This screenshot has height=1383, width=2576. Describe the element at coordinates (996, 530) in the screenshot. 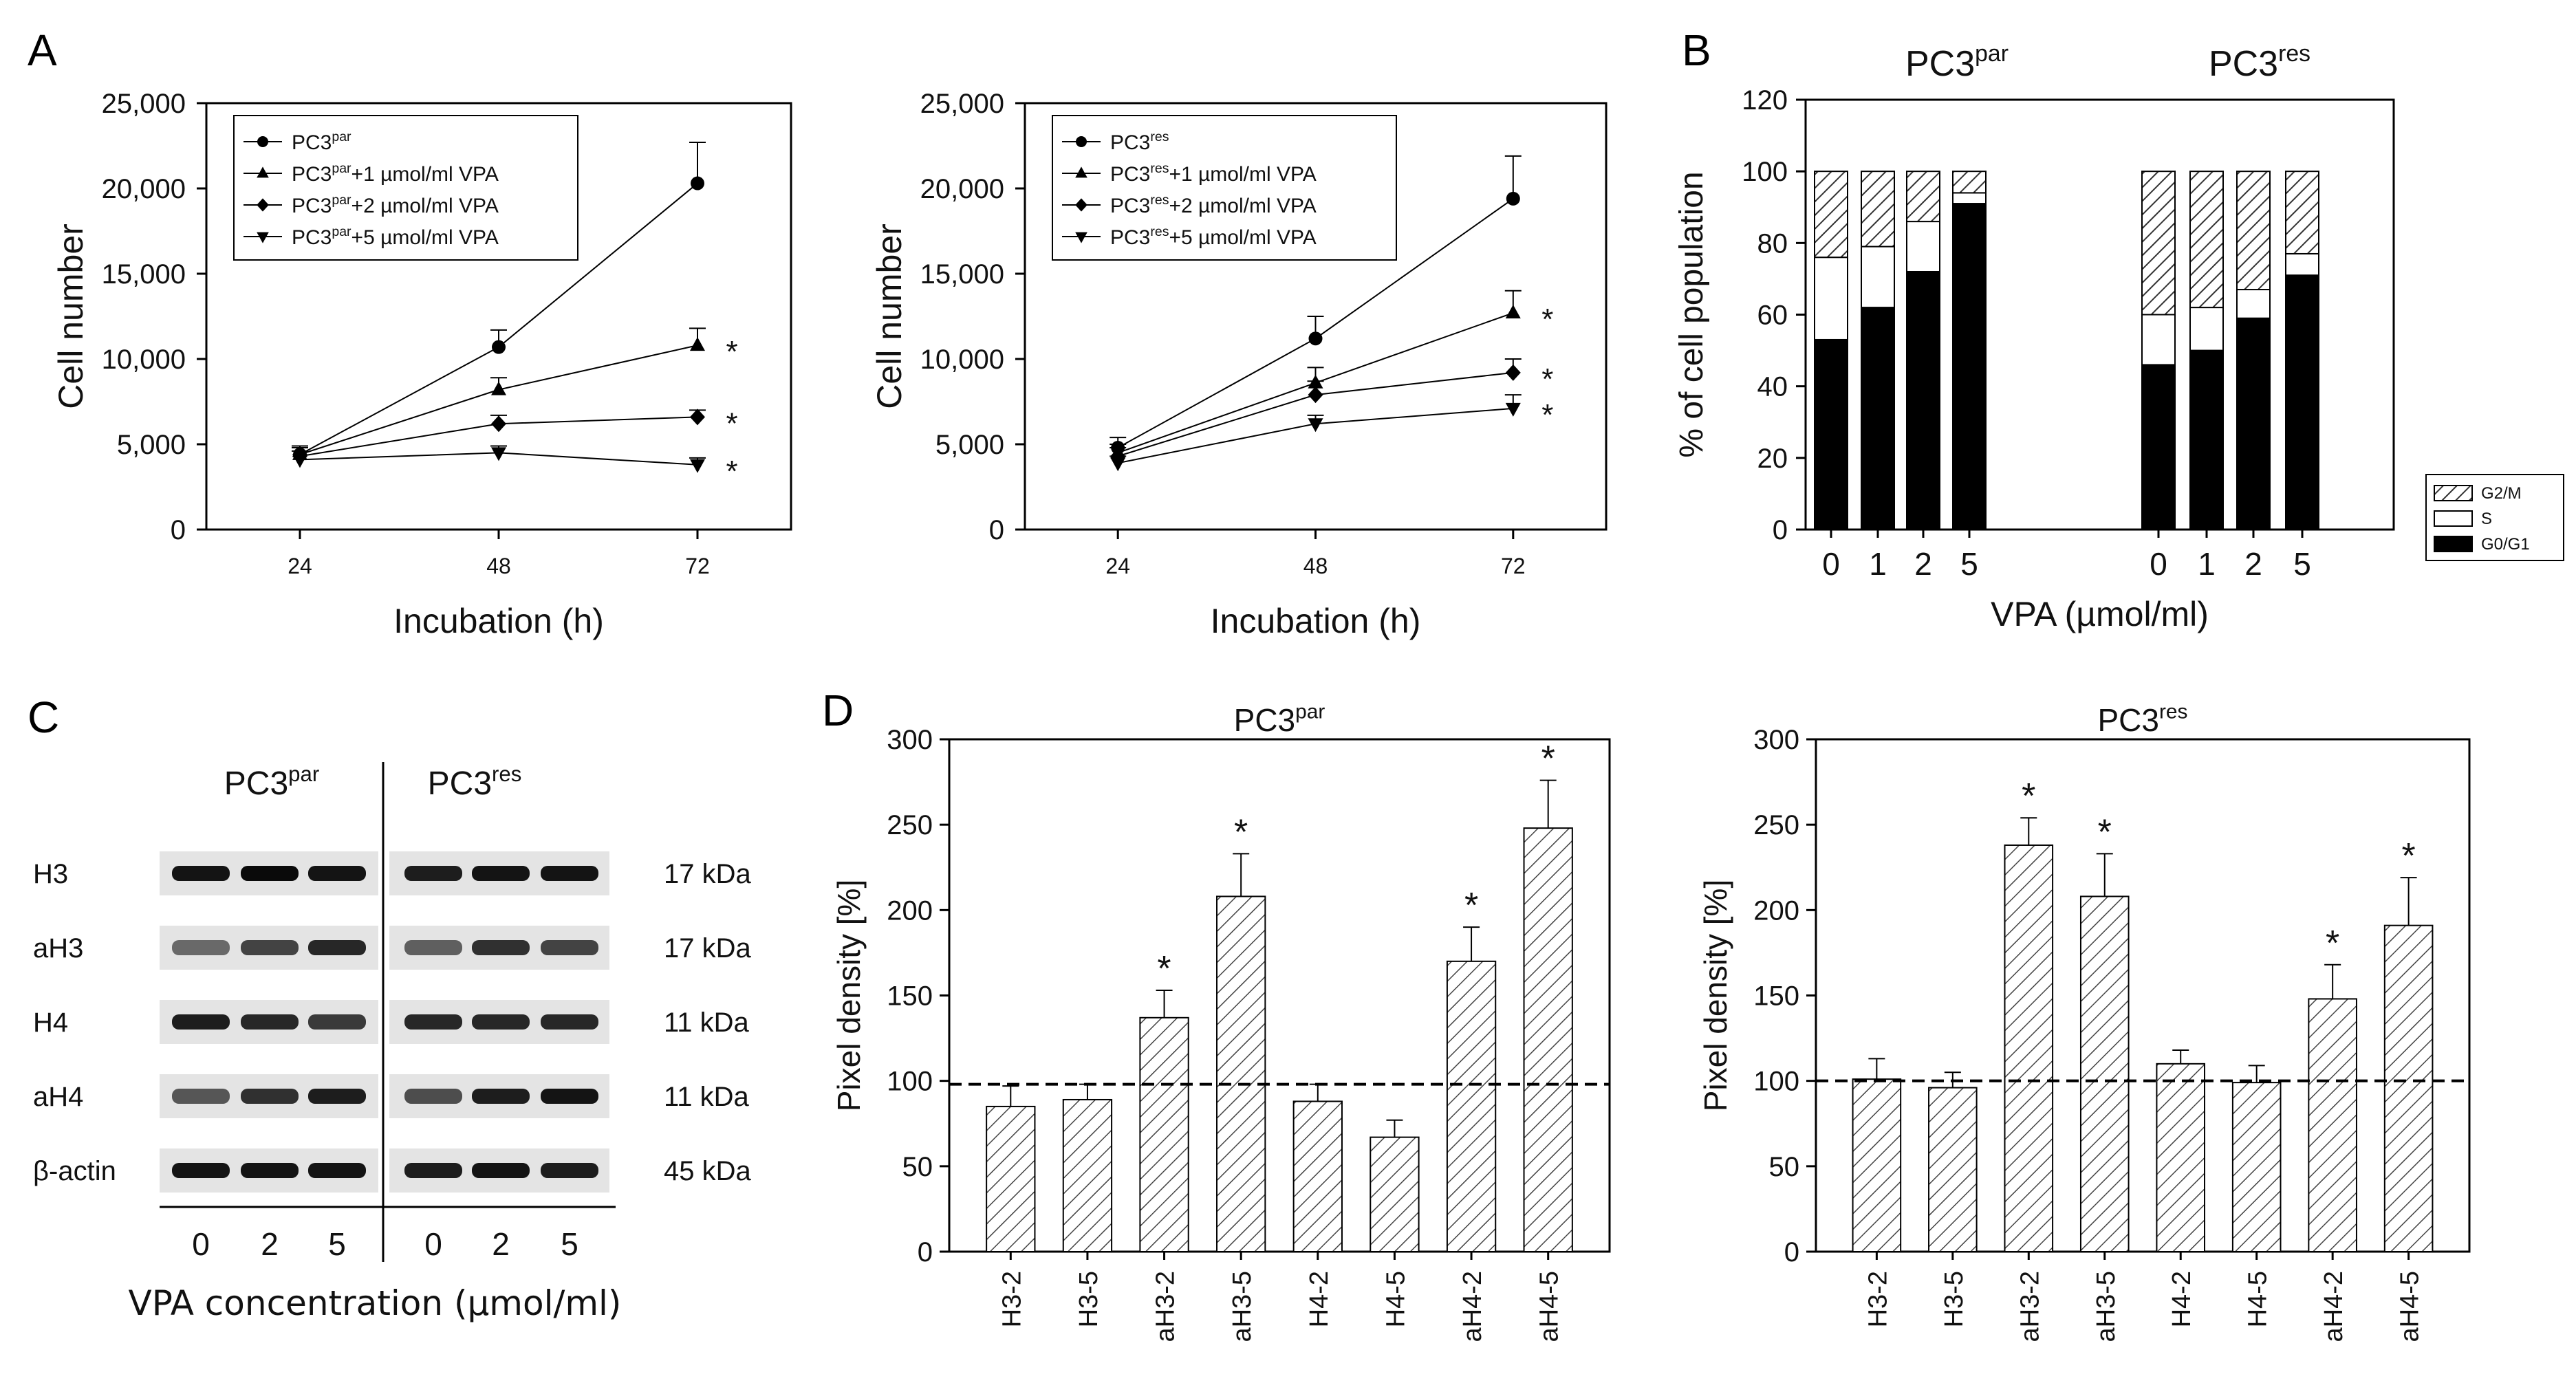

I see `y-tick-label: 0` at that location.